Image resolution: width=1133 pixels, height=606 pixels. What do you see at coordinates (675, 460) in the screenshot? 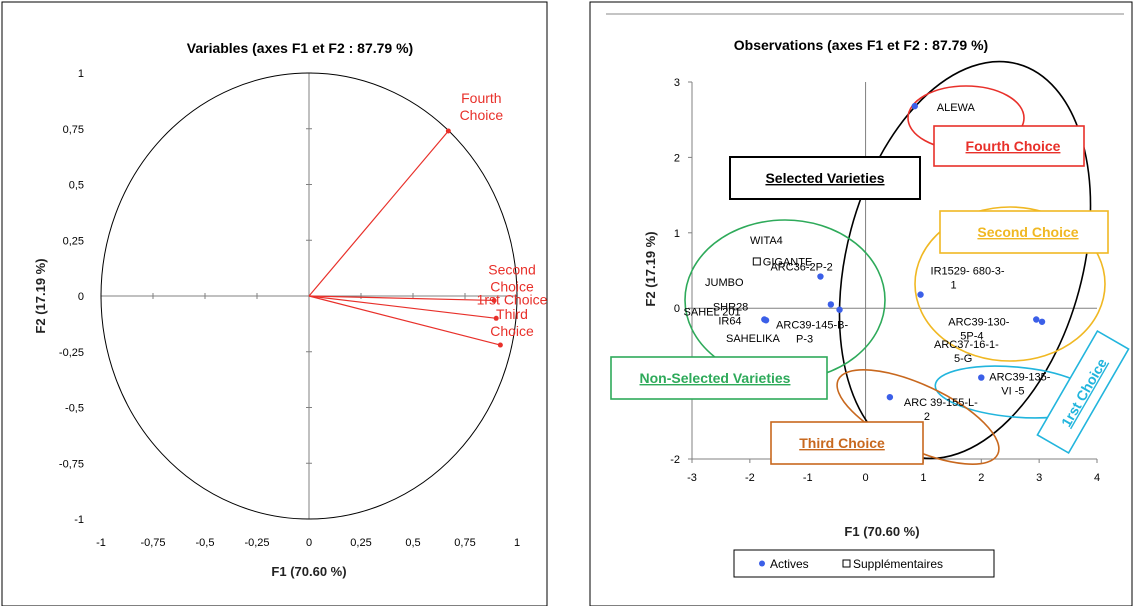
I see `observations-y-tick-label: -2` at bounding box center [675, 460].